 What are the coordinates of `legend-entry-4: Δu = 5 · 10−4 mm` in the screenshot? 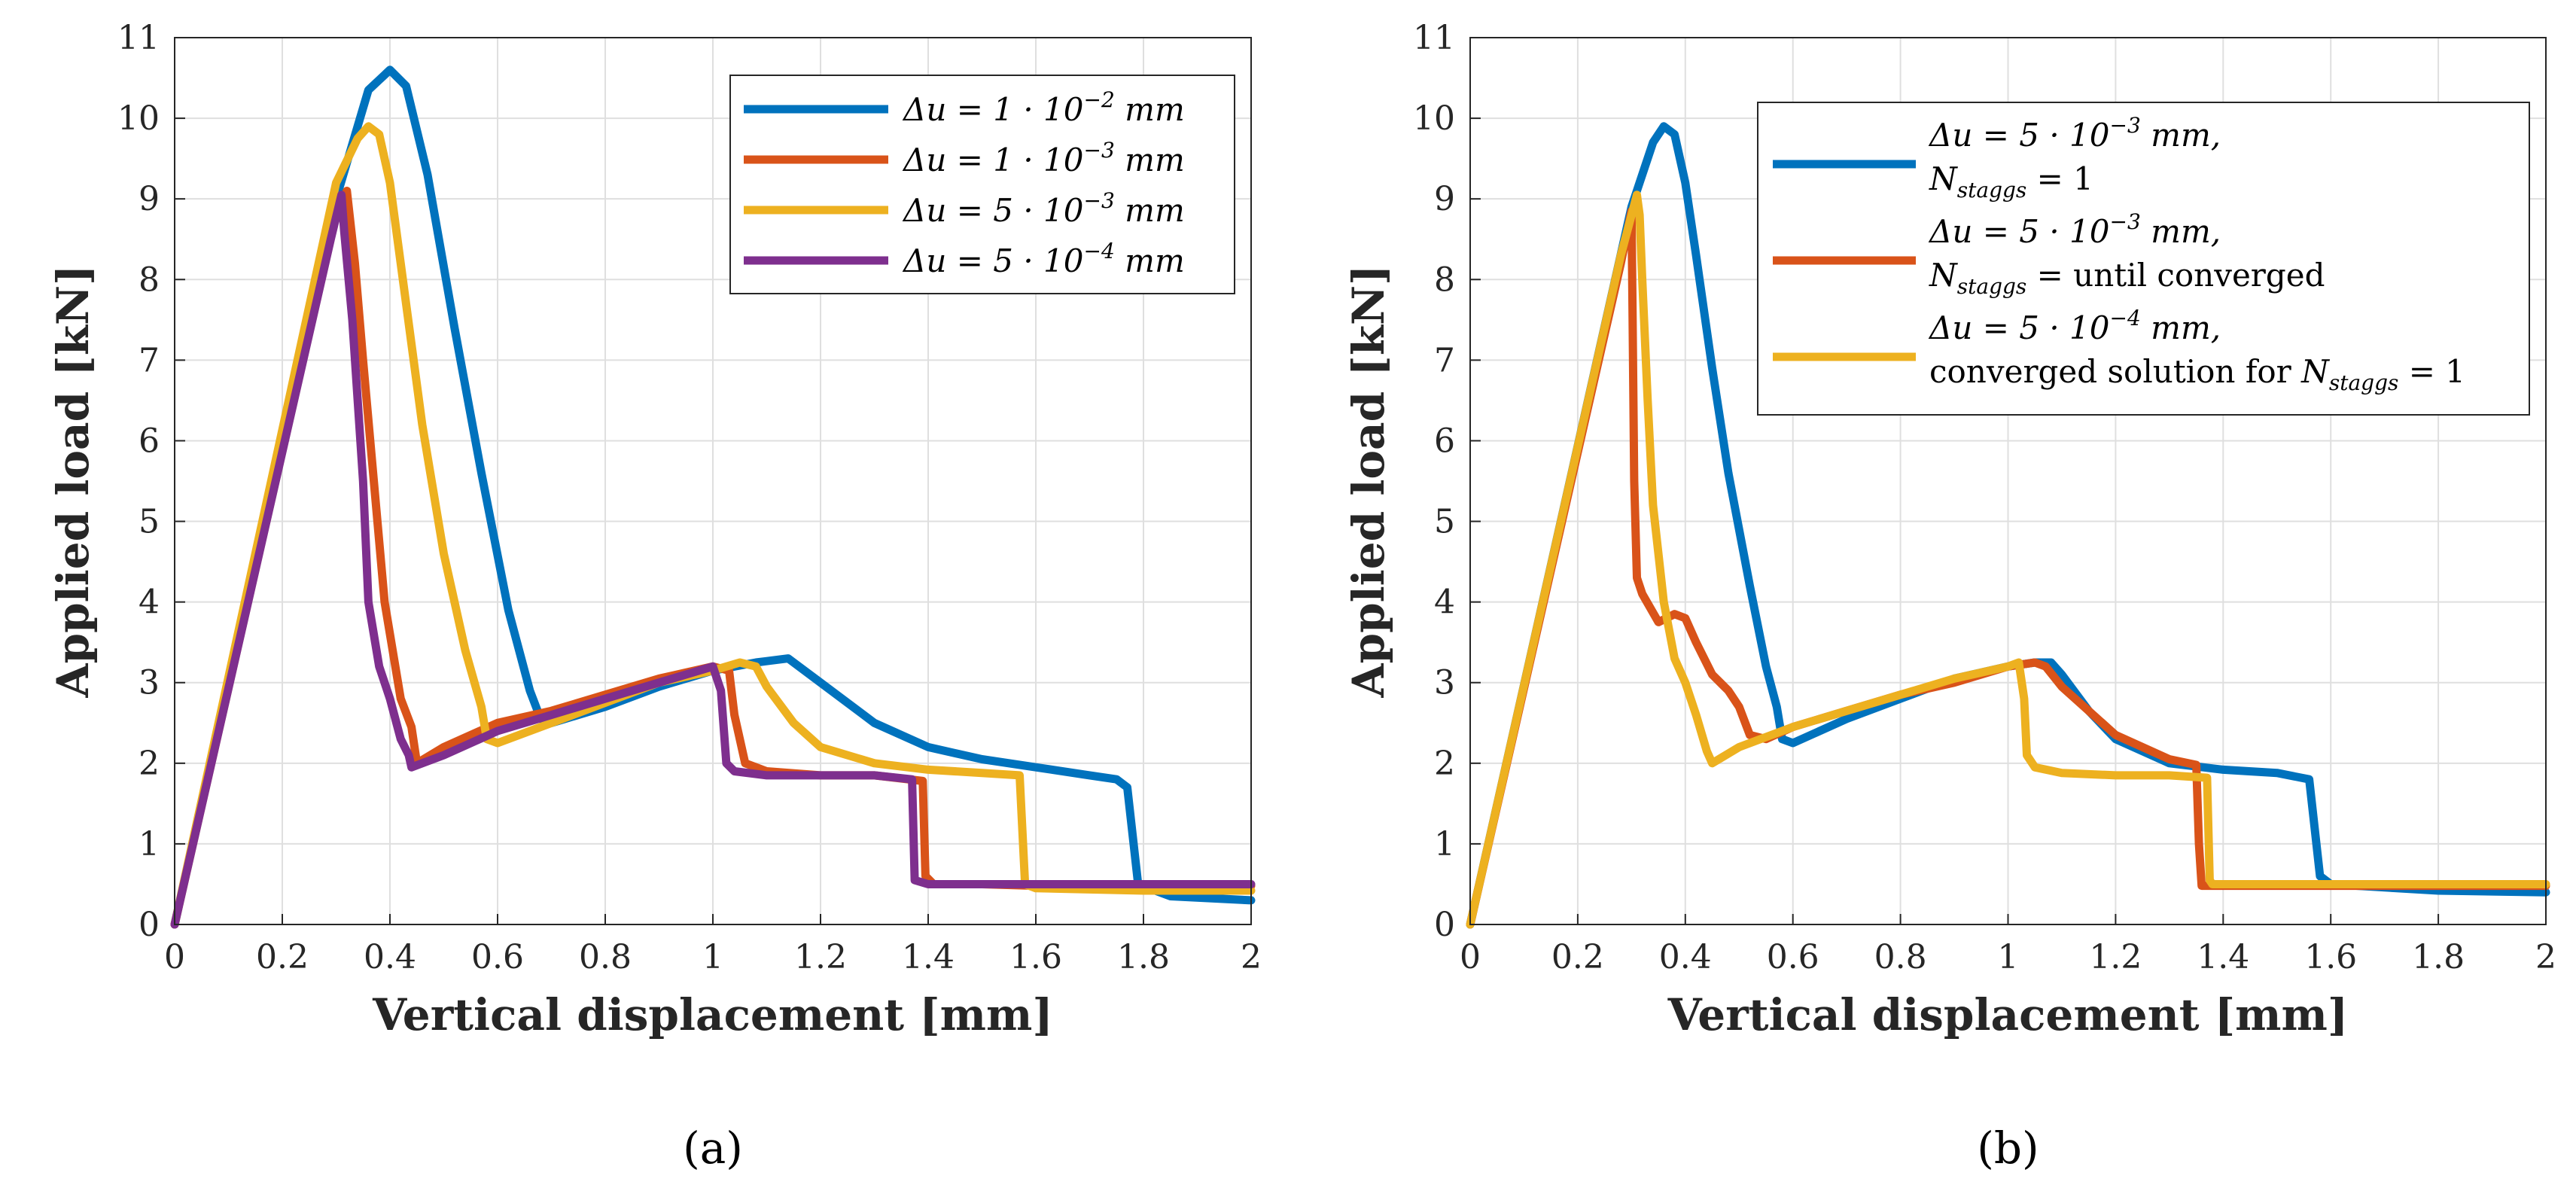 It's located at (1044, 259).